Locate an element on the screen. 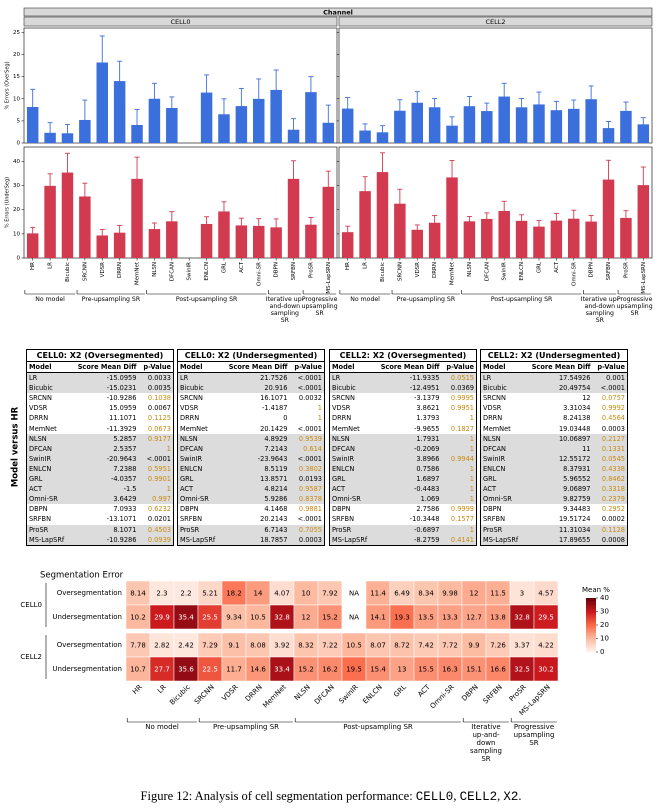 The width and height of the screenshot is (662, 810). table-cell: DRRN is located at coordinates (342, 418).